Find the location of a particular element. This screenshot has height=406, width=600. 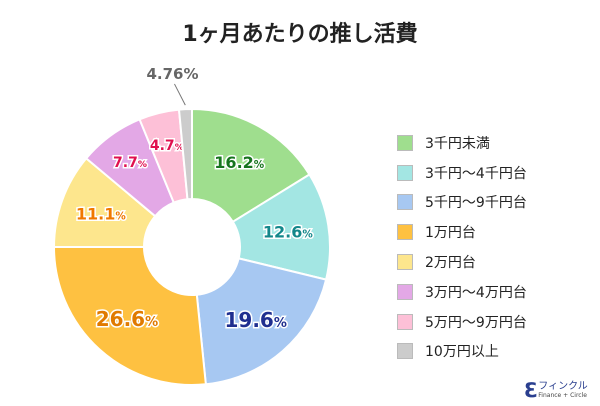

slice-label-1: 12.6% is located at coordinates (288, 231).